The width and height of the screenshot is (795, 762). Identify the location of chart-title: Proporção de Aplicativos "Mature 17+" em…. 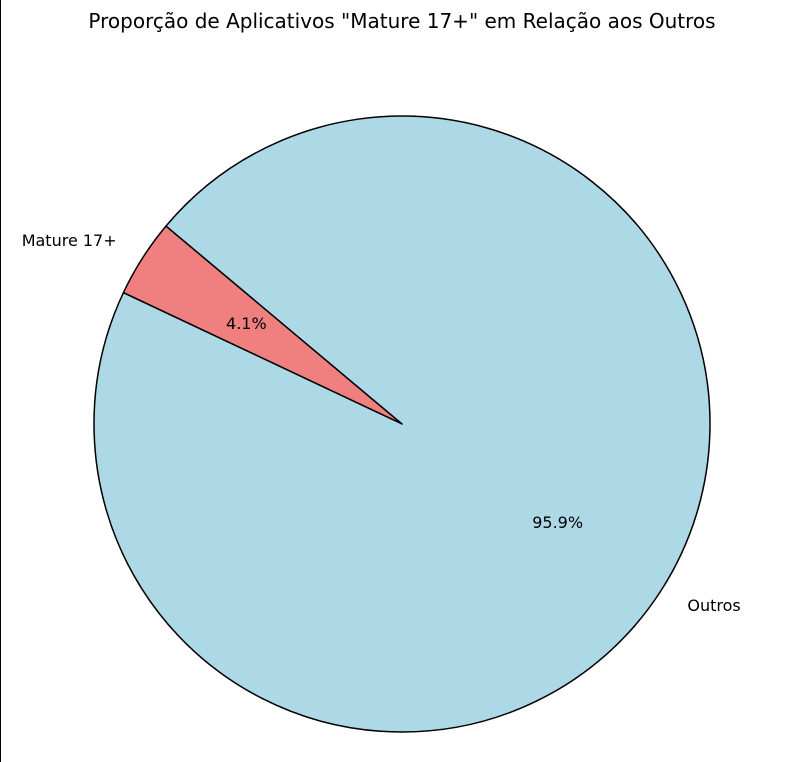
(401, 21).